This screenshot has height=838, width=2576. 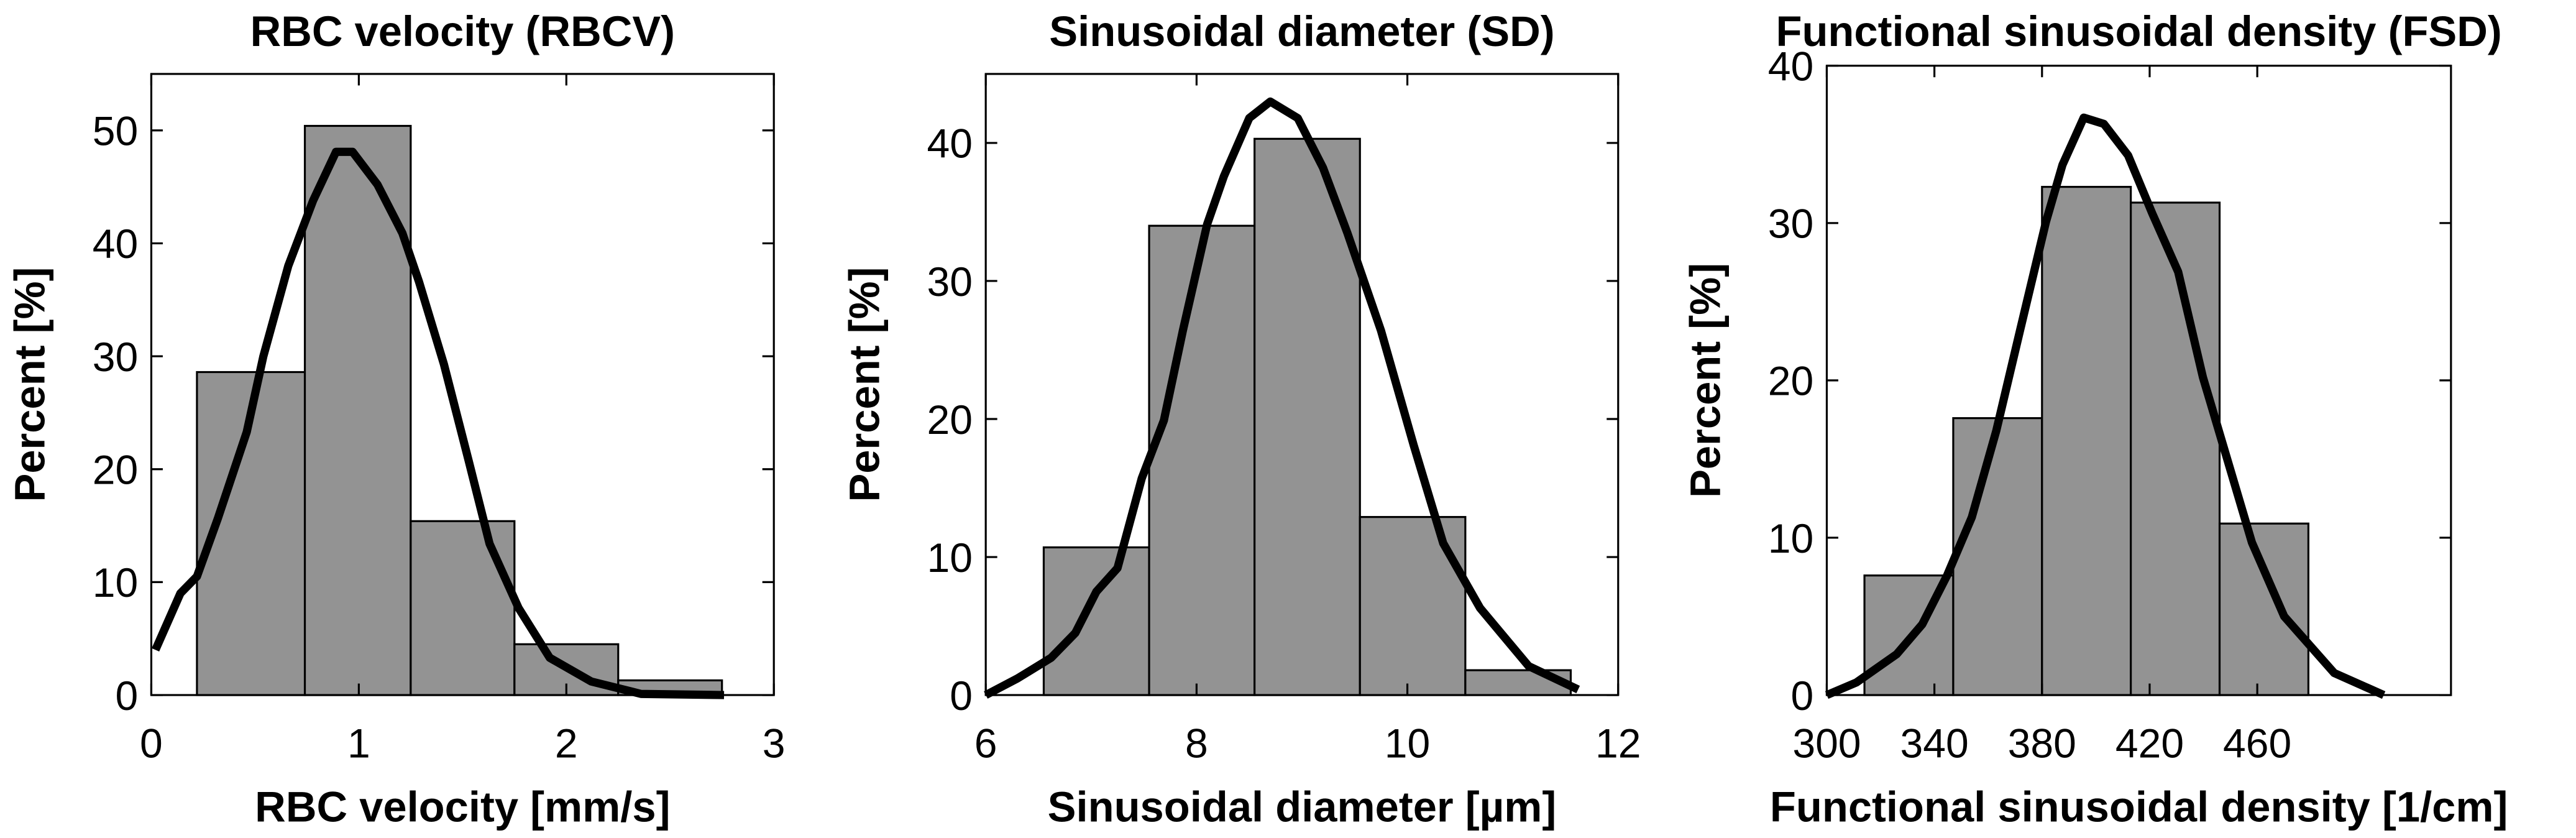 What do you see at coordinates (462, 31) in the screenshot?
I see `chart-title: RBC velocity (RBCV)` at bounding box center [462, 31].